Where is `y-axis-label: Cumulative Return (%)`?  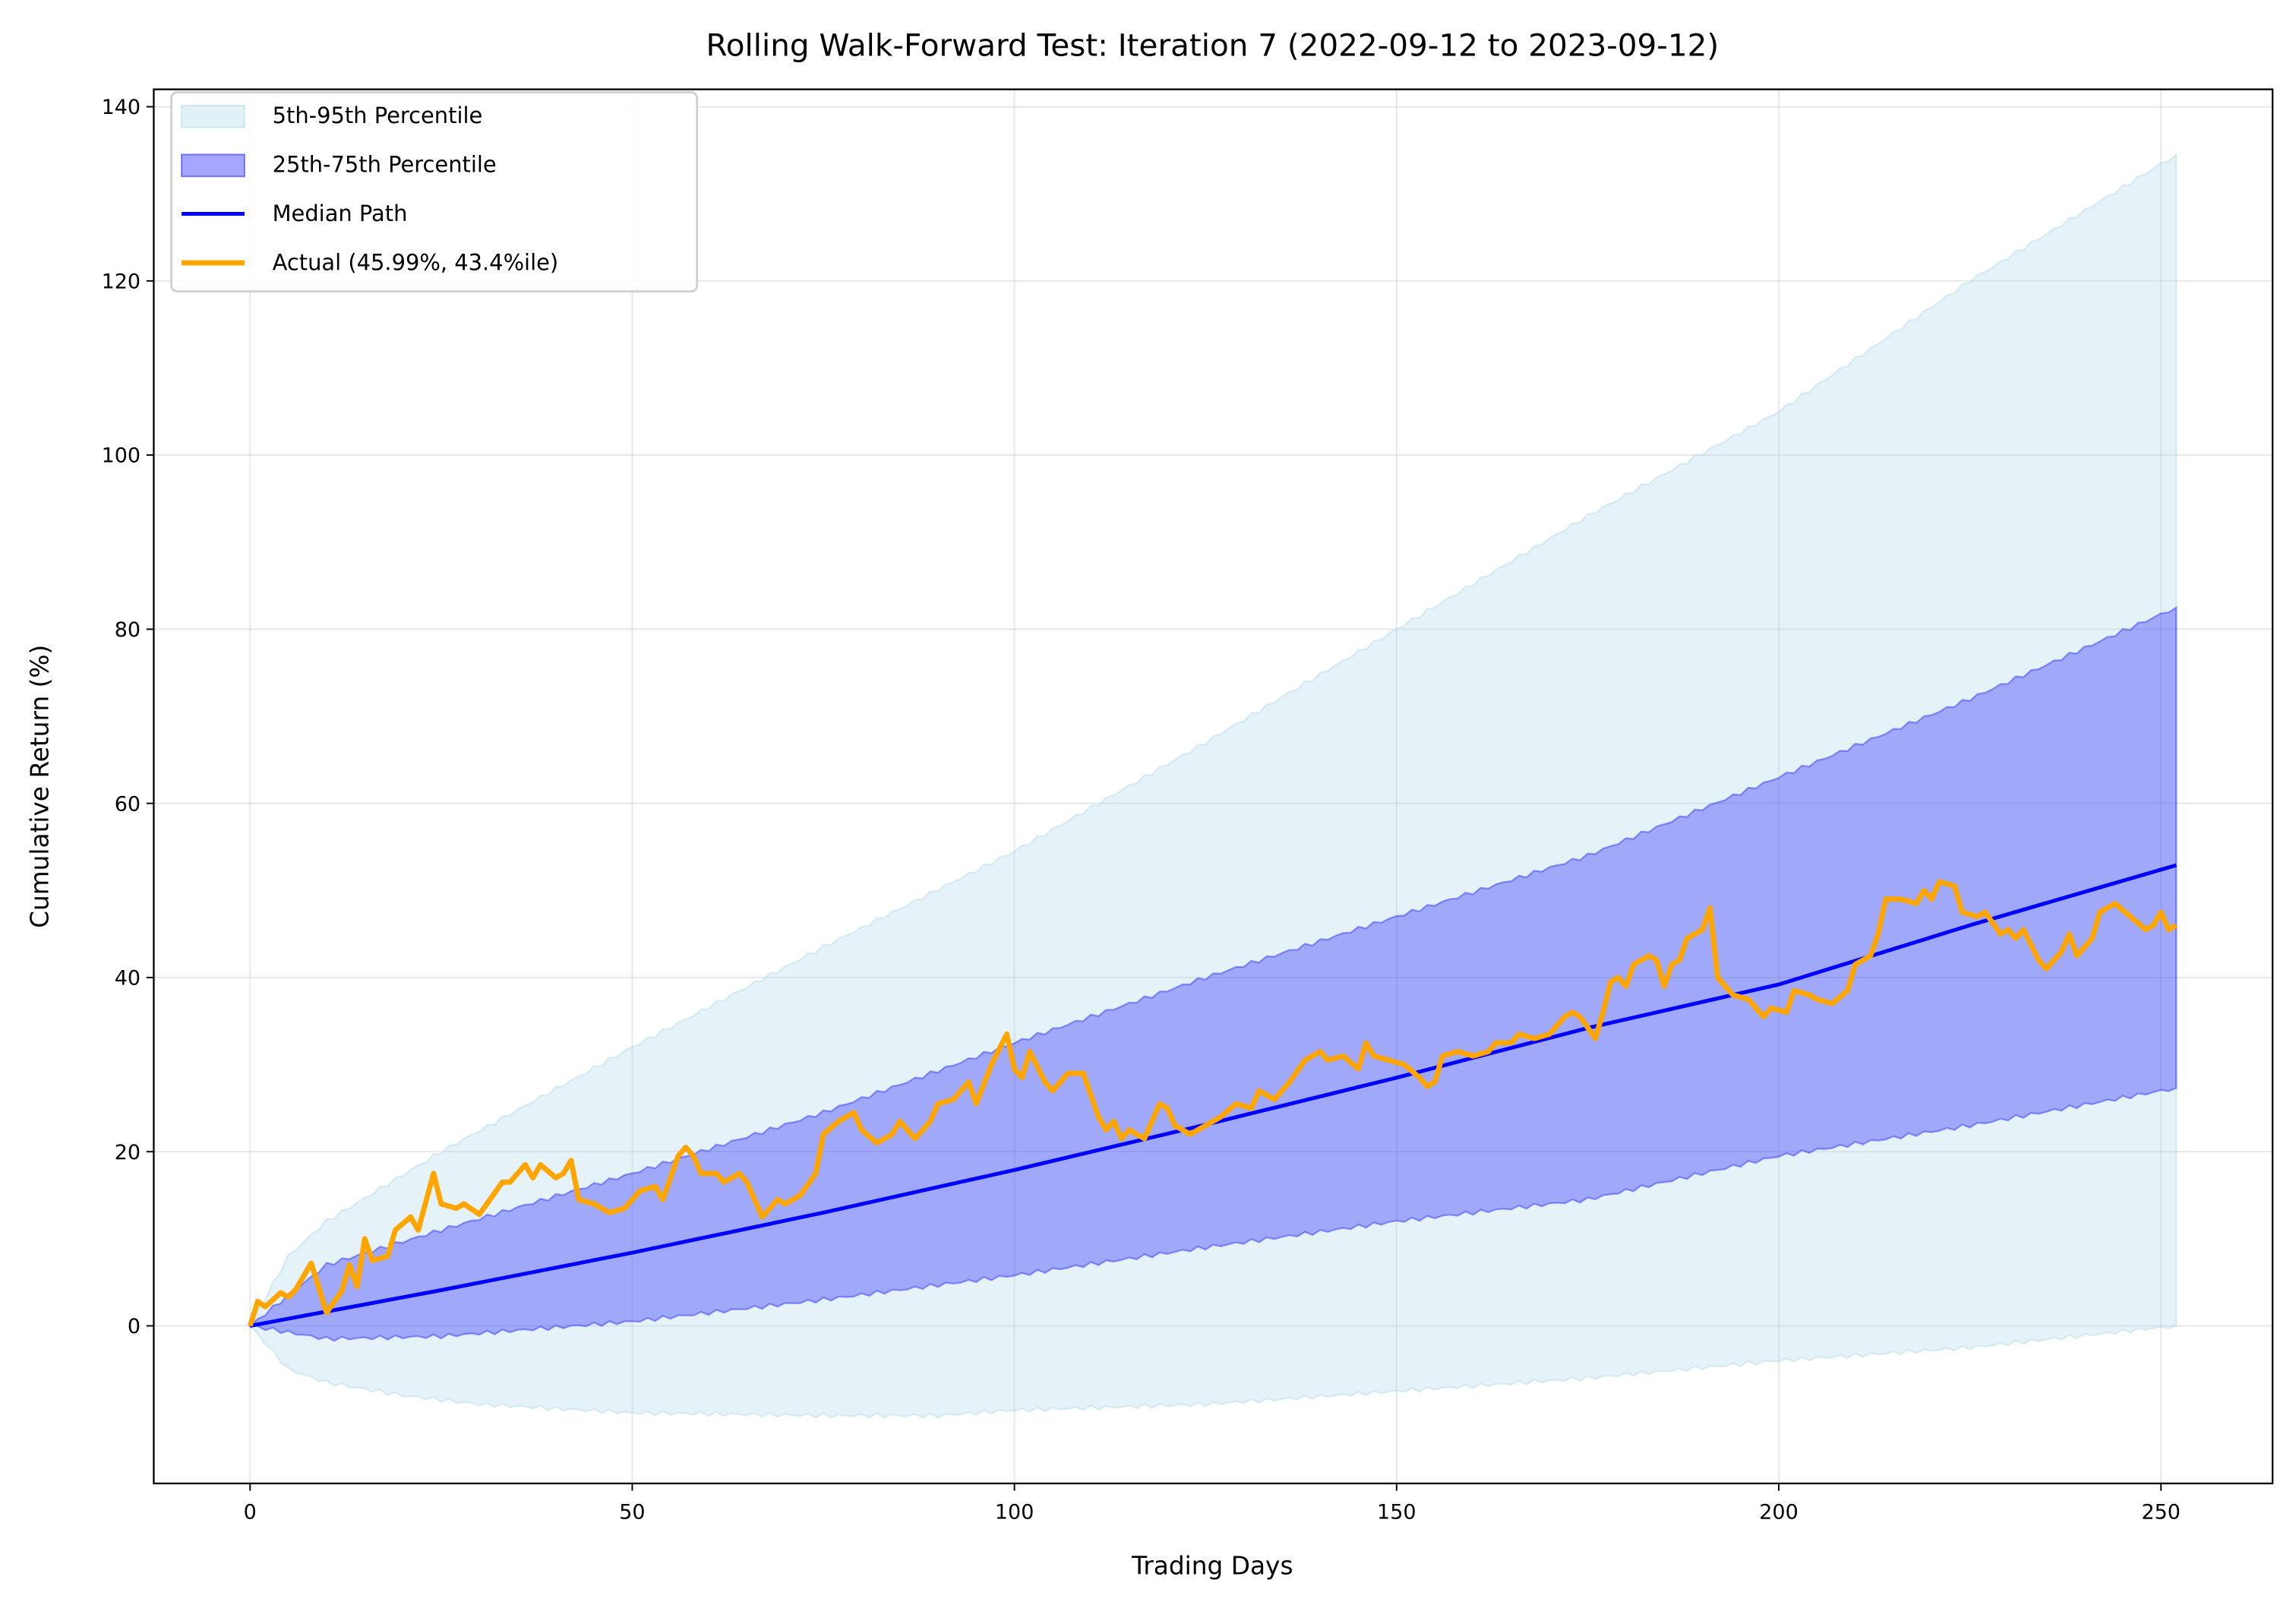
y-axis-label: Cumulative Return (%) is located at coordinates (40, 786).